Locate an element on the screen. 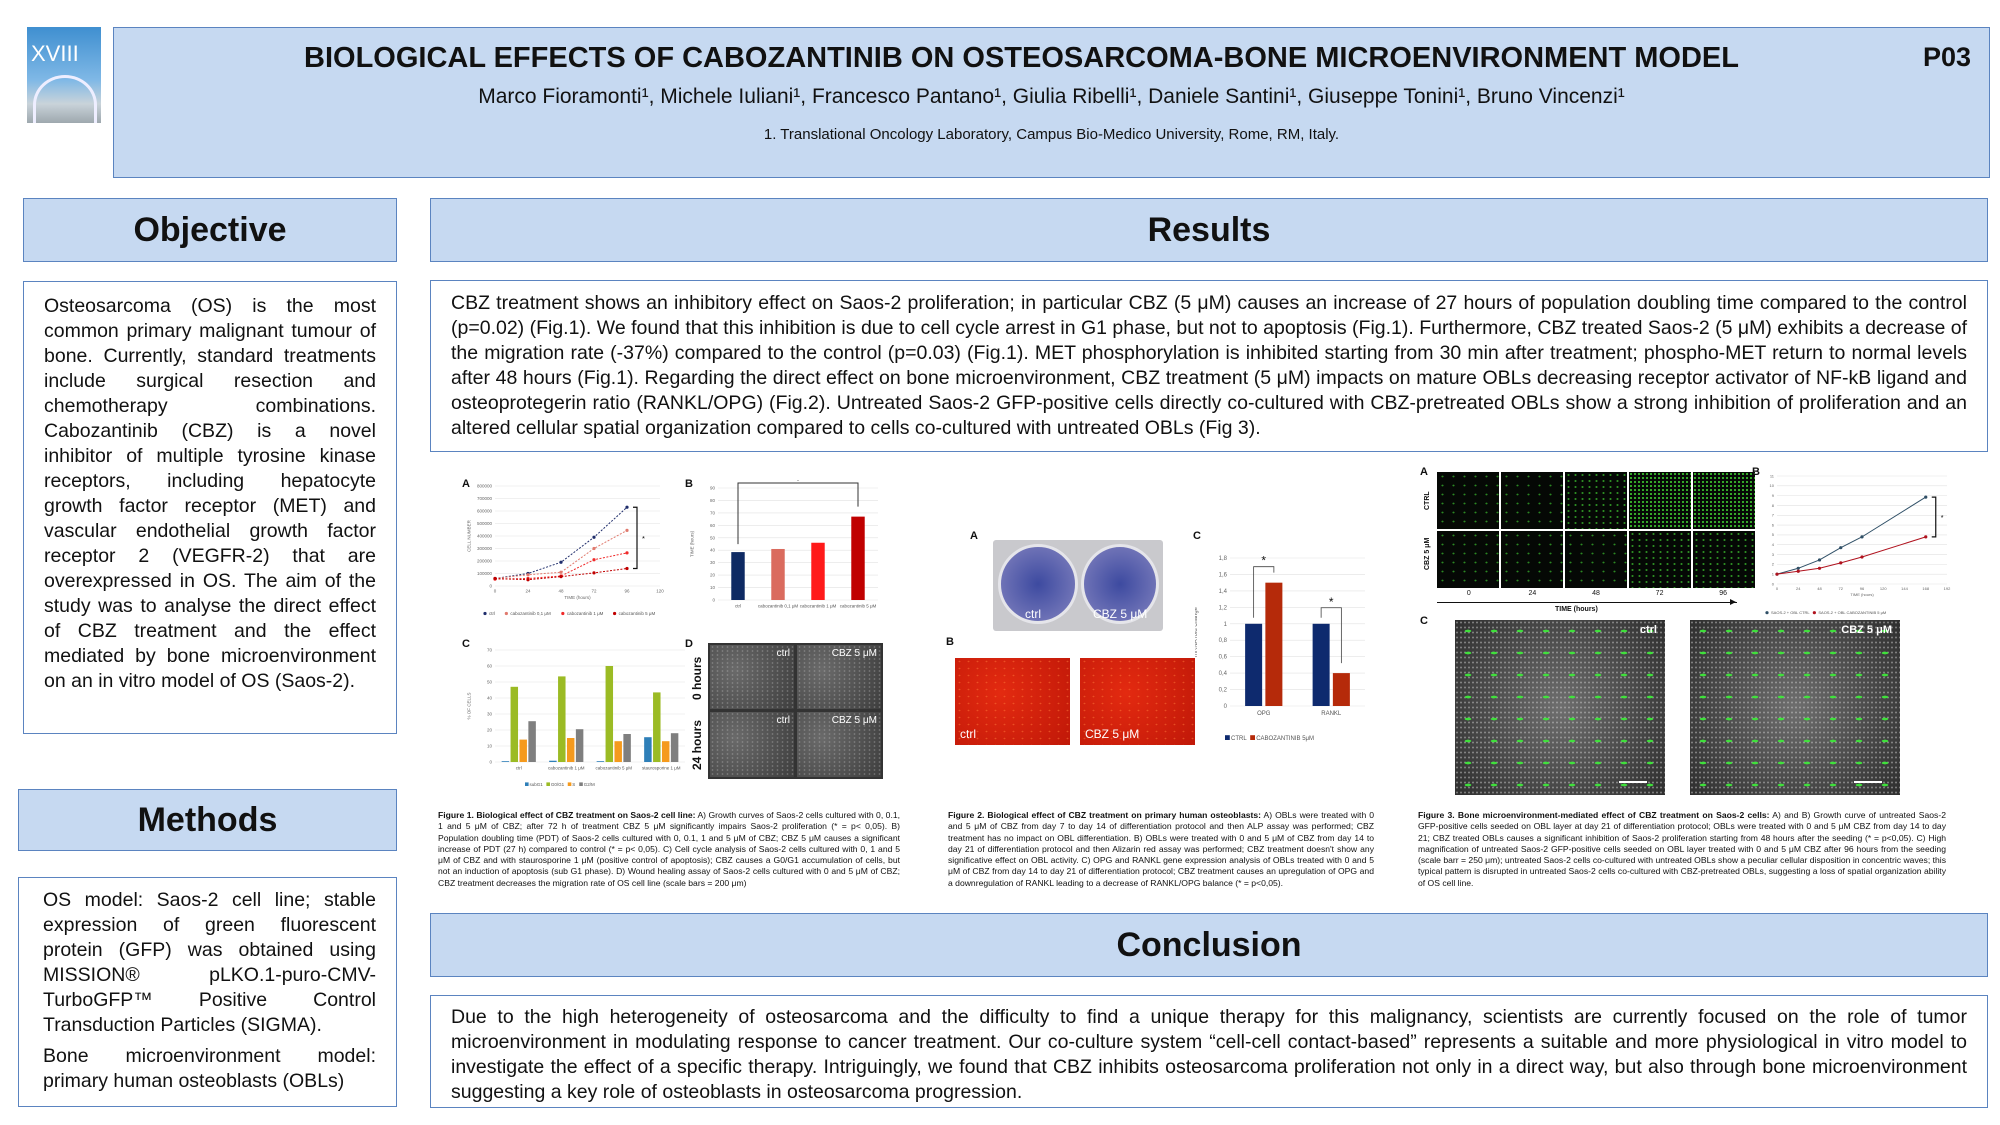  legend-entry: SAOS-2 + OBL CABOZANTINIB 5 μM is located at coordinates (1852, 612).